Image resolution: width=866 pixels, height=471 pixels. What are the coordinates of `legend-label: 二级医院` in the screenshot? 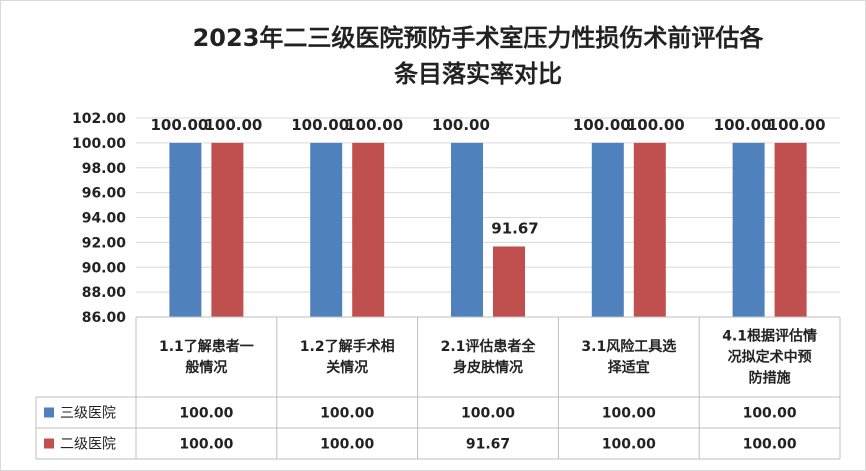 It's located at (88, 445).